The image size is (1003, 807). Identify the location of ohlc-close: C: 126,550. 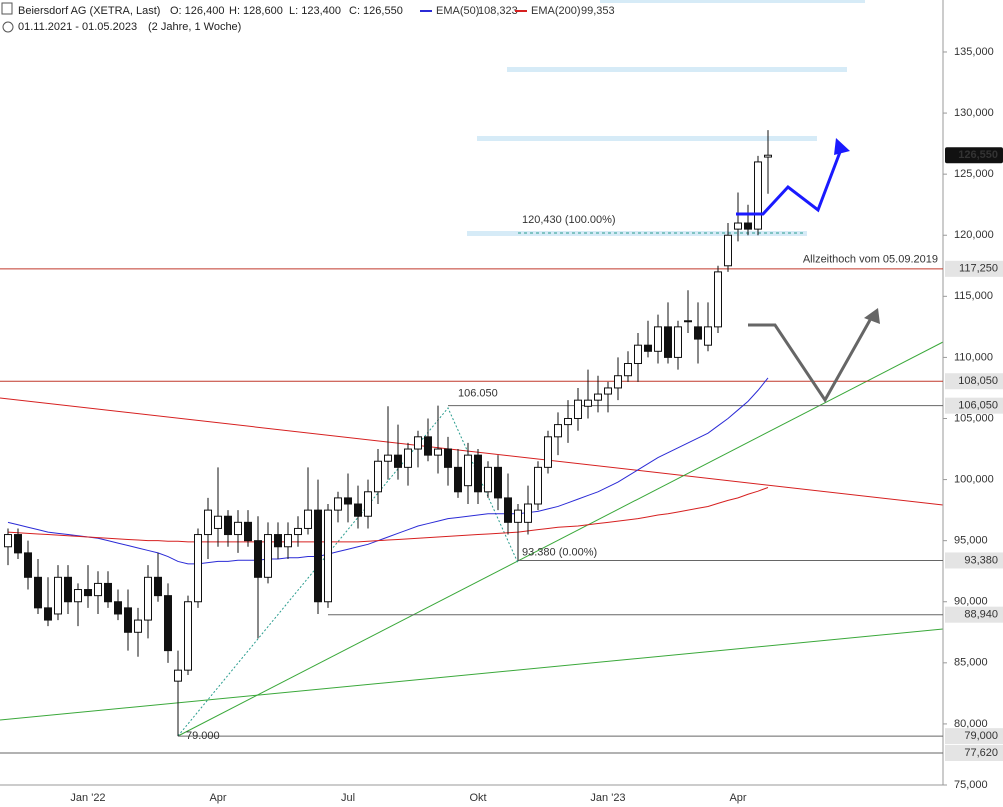
(376, 11).